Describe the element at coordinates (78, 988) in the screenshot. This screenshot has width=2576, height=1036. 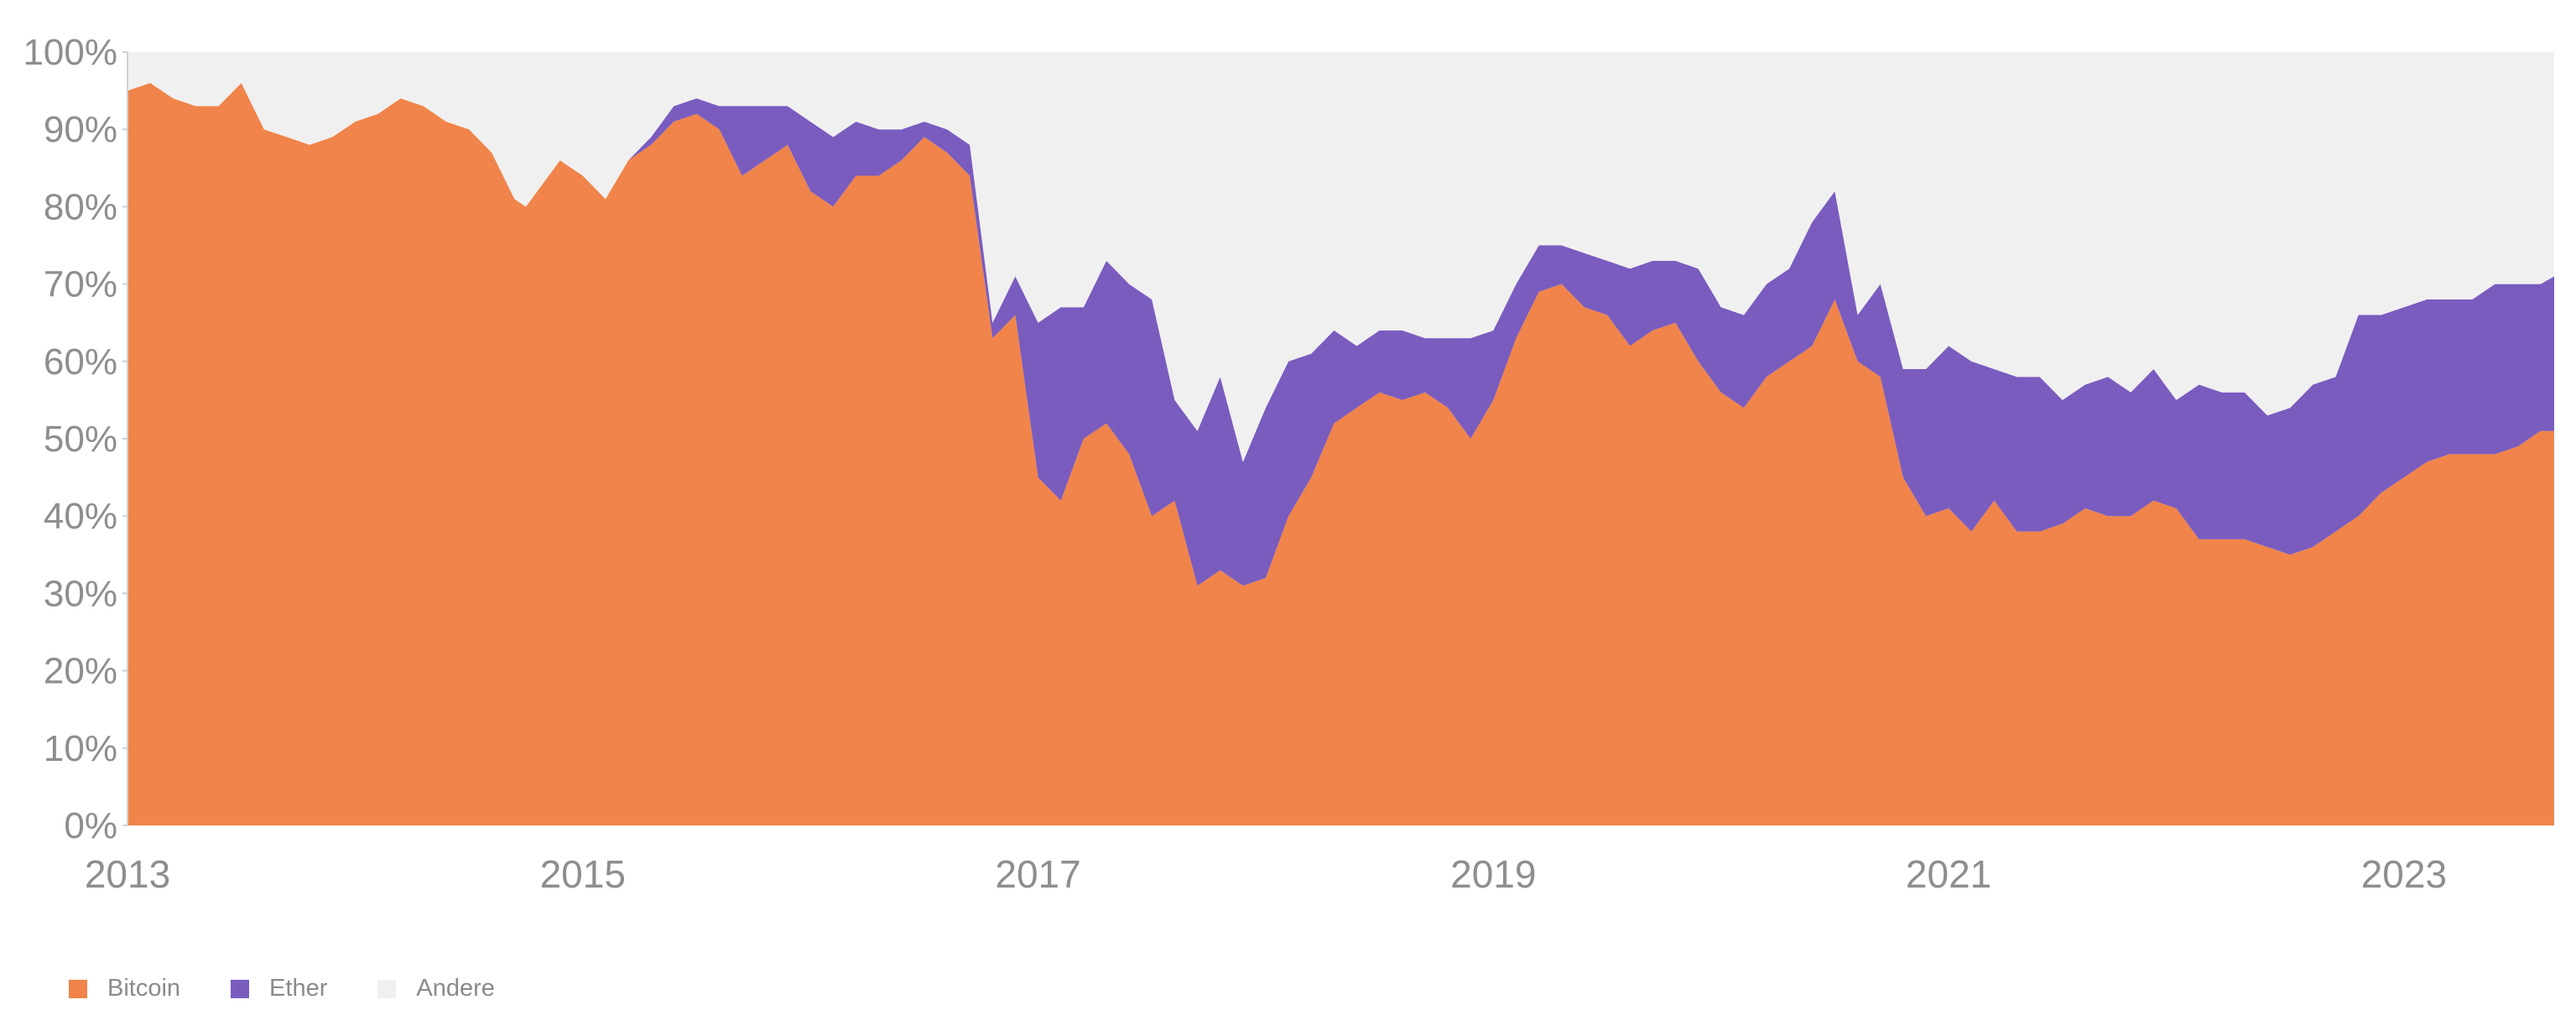
I see `legend-swatch-bitcoin` at that location.